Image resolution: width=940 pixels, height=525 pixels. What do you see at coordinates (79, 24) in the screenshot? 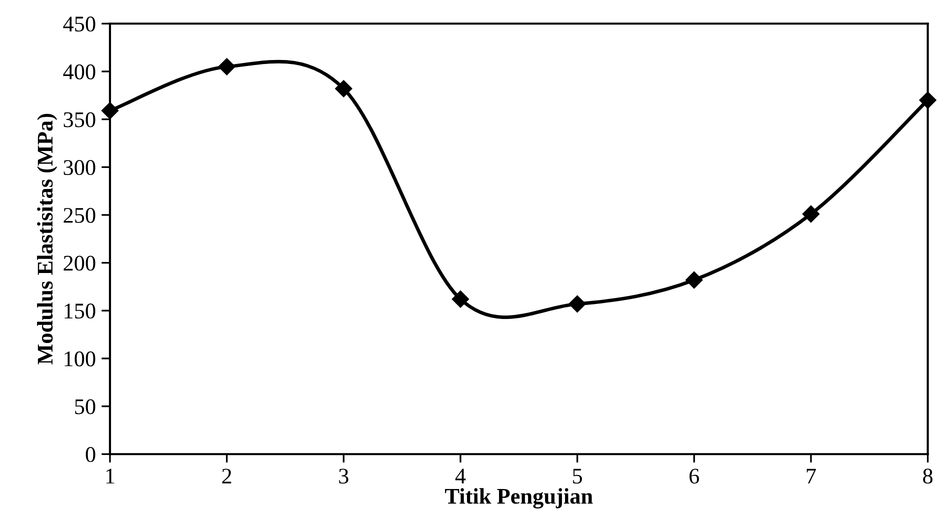
I see `y-tick-label: 450` at bounding box center [79, 24].